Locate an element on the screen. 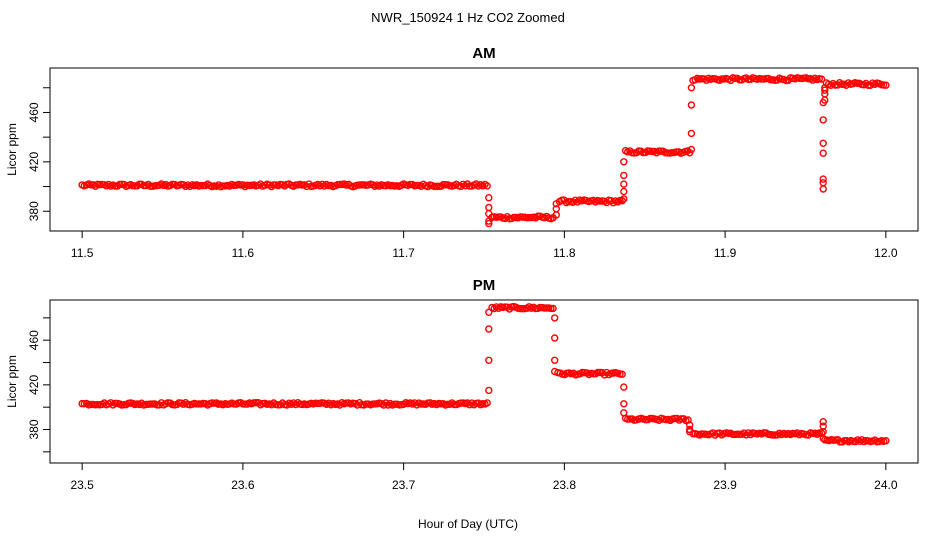  x-tick-label: 23.9 is located at coordinates (725, 485).